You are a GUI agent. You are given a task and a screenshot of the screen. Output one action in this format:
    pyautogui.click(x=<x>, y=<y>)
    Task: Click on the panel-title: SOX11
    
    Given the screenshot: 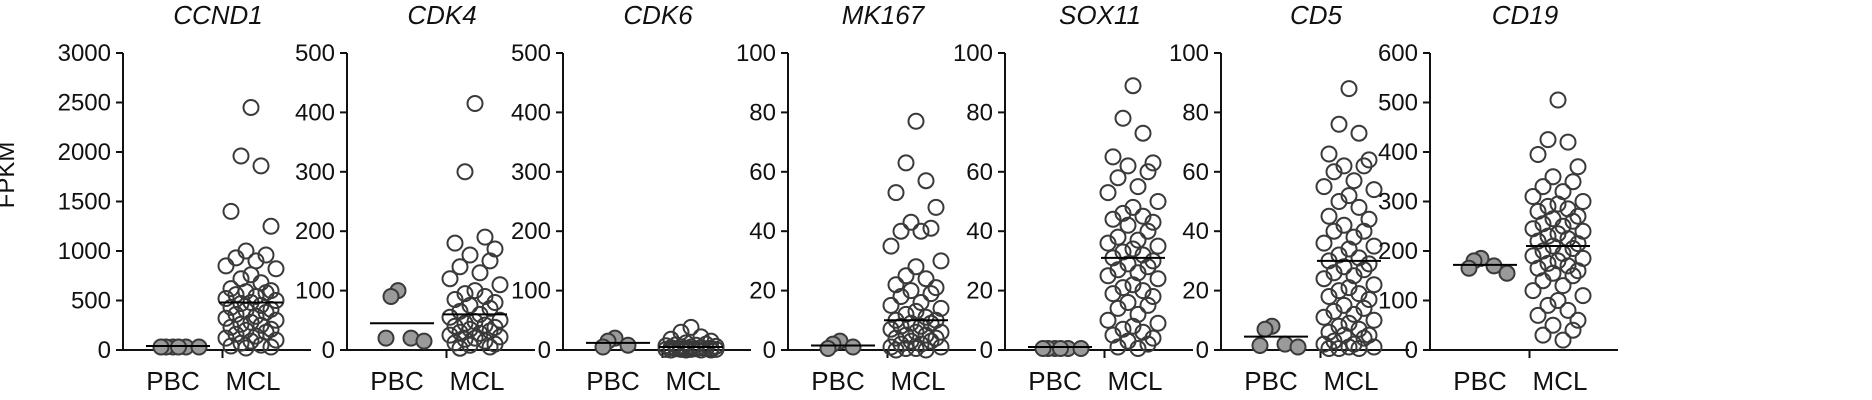 What is the action you would take?
    pyautogui.click(x=1100, y=15)
    